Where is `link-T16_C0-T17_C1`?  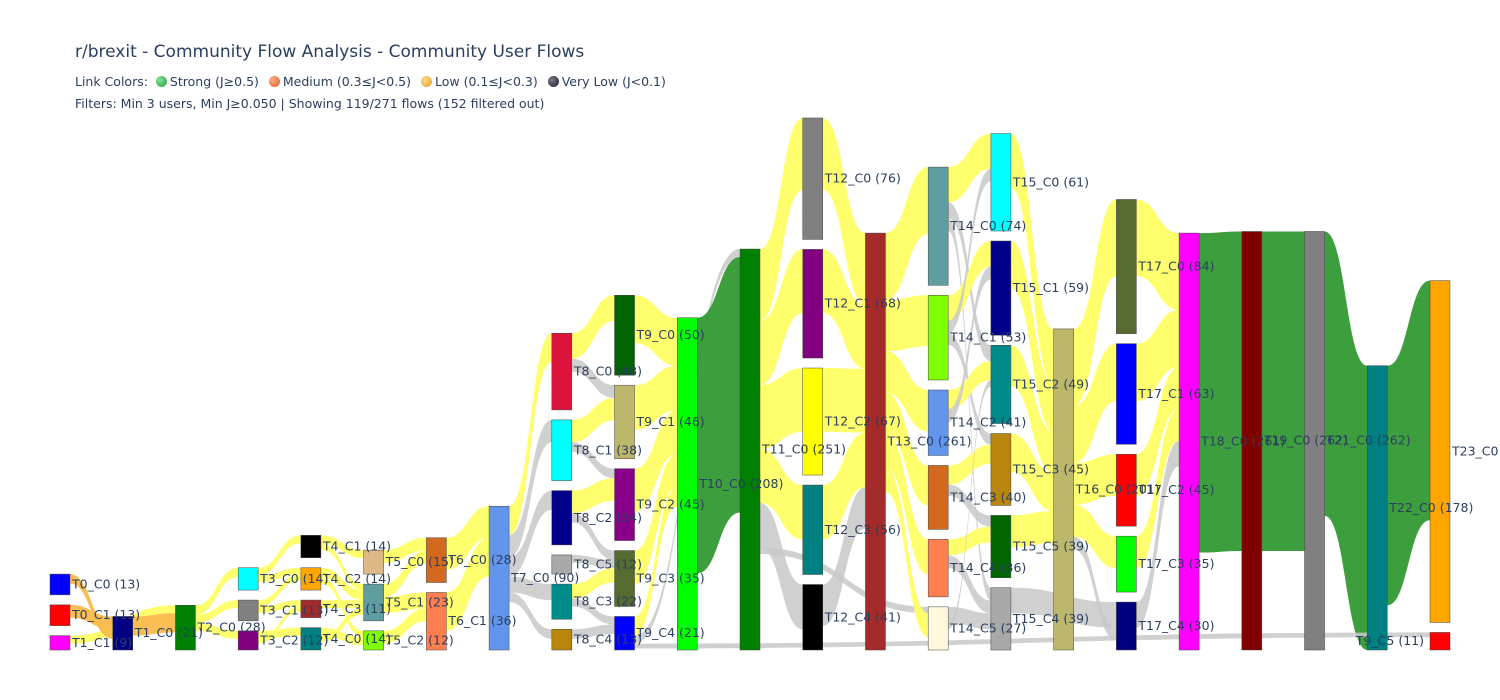
link-T16_C0-T17_C1 is located at coordinates (1095, 403).